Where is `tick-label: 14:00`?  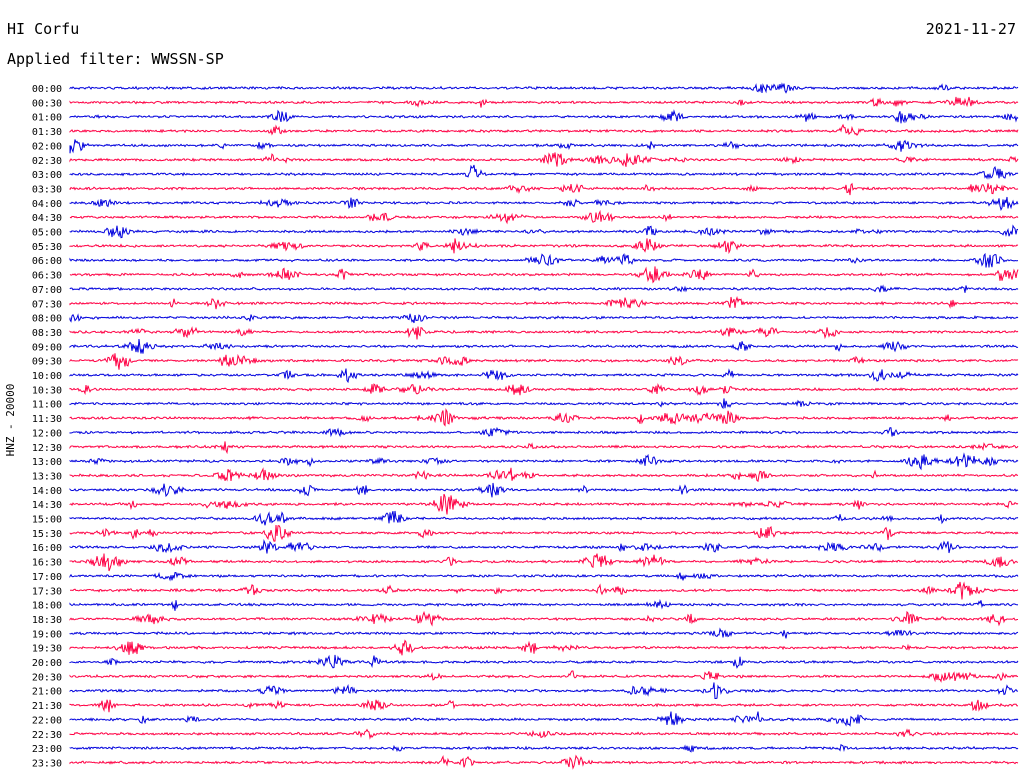 tick-label: 14:00 is located at coordinates (47, 491).